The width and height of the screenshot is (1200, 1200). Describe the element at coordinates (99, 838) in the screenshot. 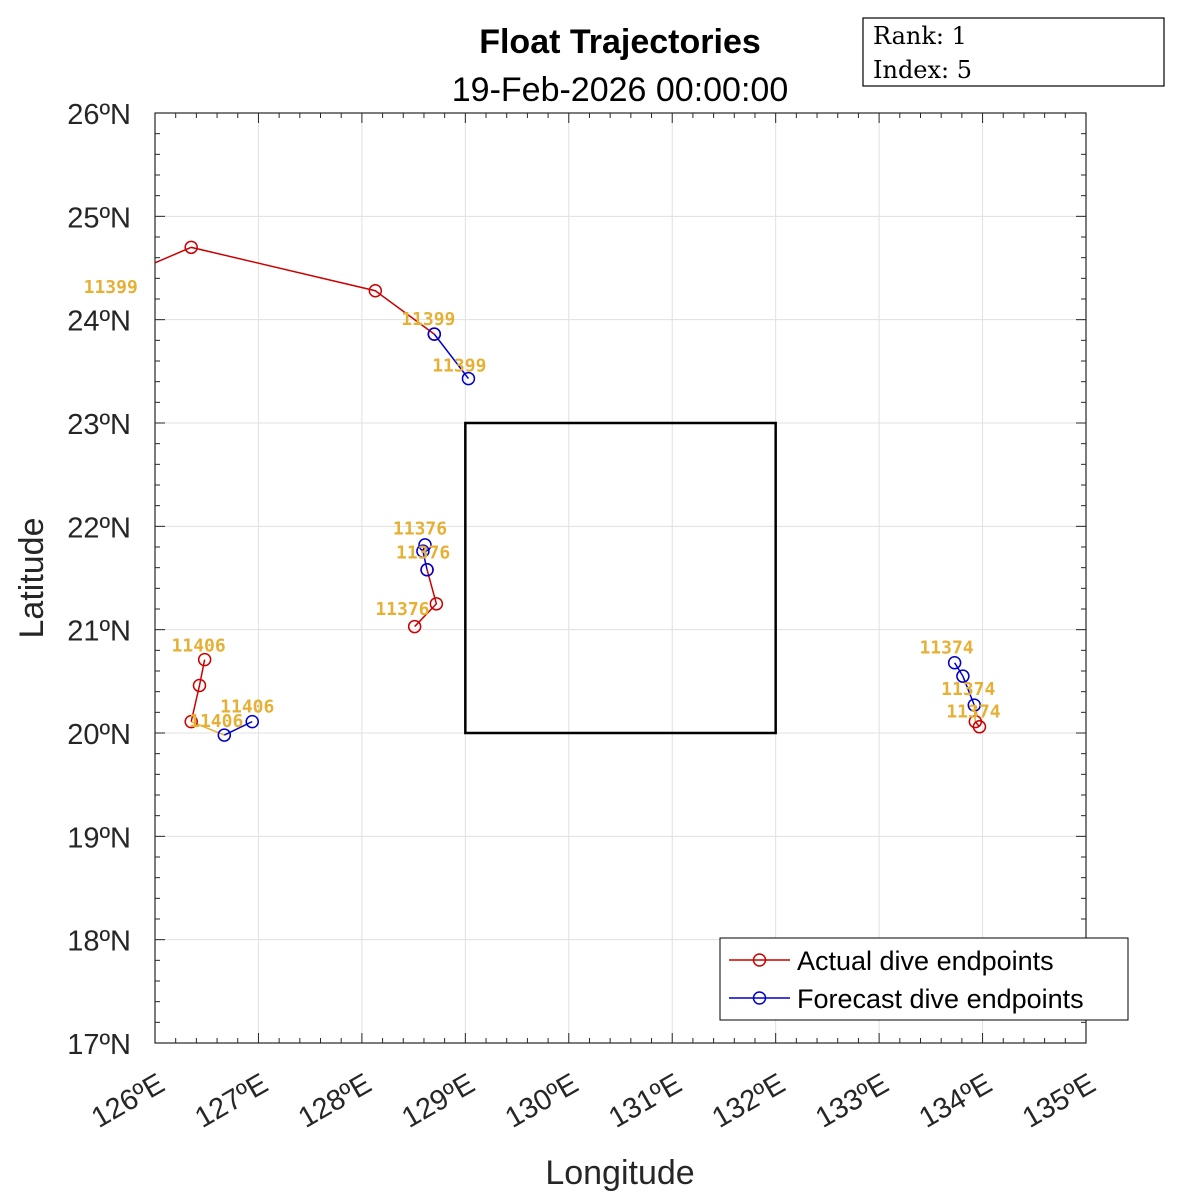

I see `y-tick-label: 19ºN` at that location.